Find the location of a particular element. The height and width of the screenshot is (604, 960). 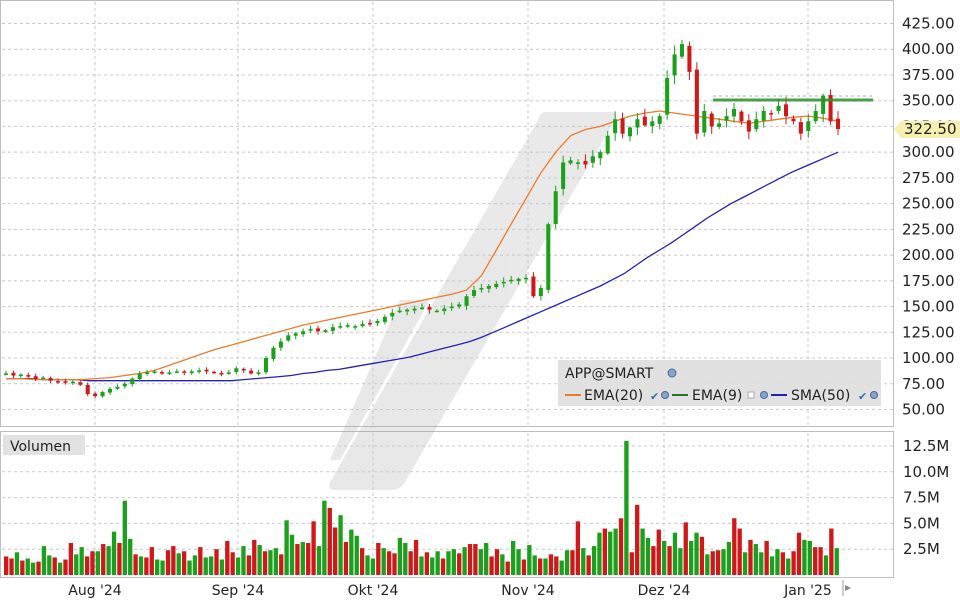

y-tick-label: 100.00 is located at coordinates (928, 358).